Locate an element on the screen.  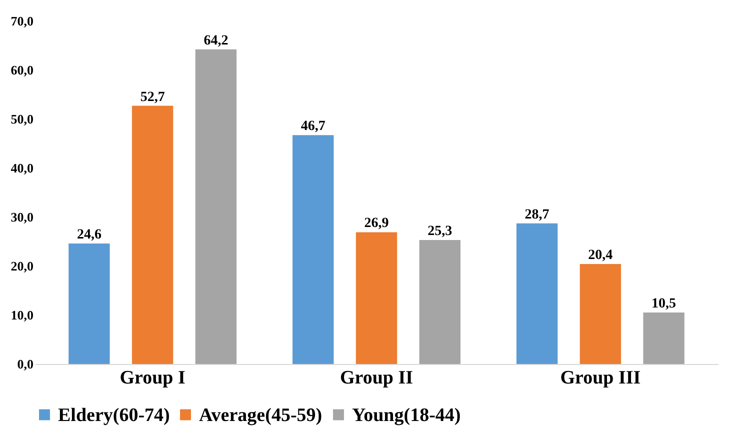
y-tick-label: 10,0 is located at coordinates (22, 315).